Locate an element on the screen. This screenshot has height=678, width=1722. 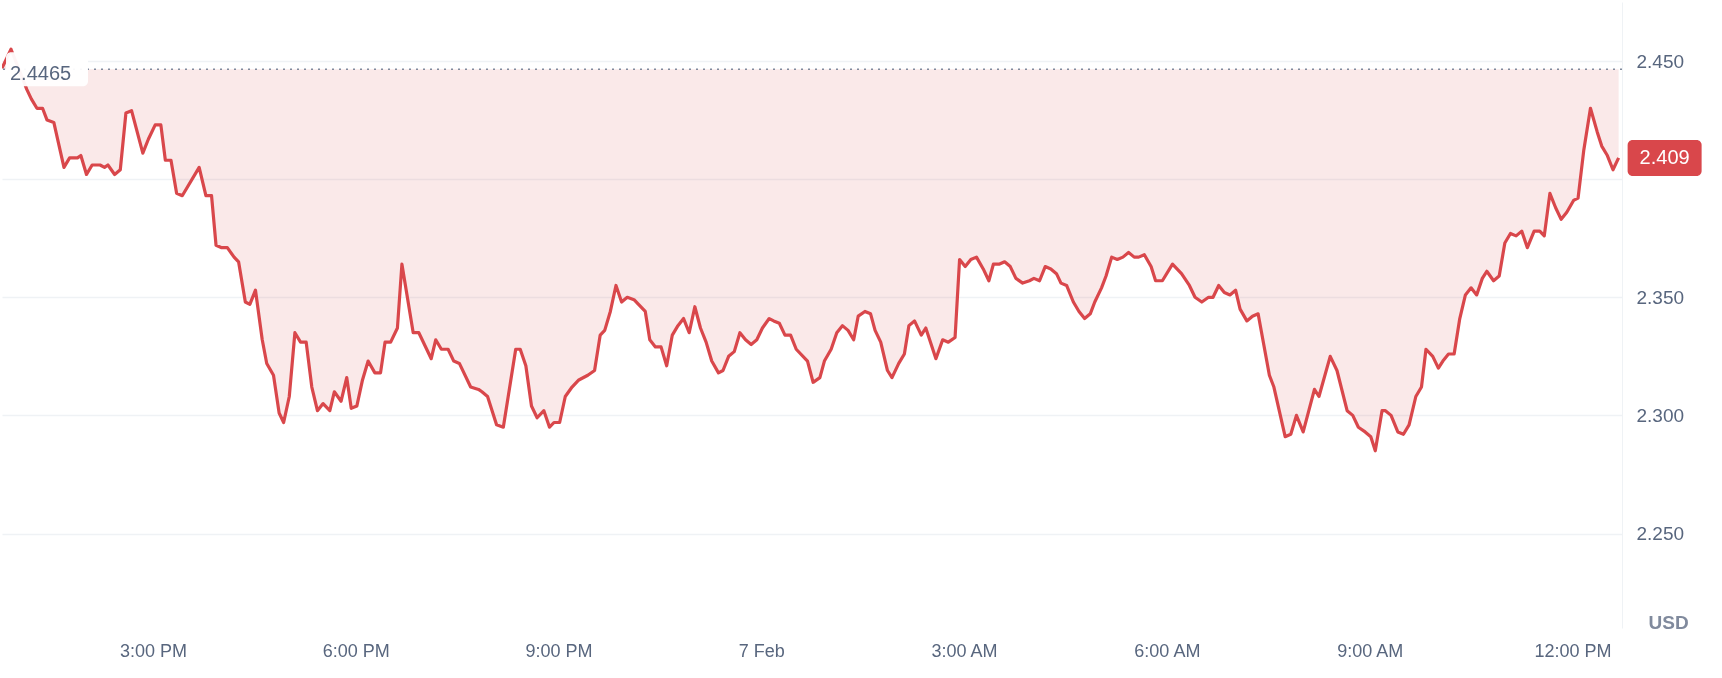
x-tick-label: 7 Feb is located at coordinates (761, 650).